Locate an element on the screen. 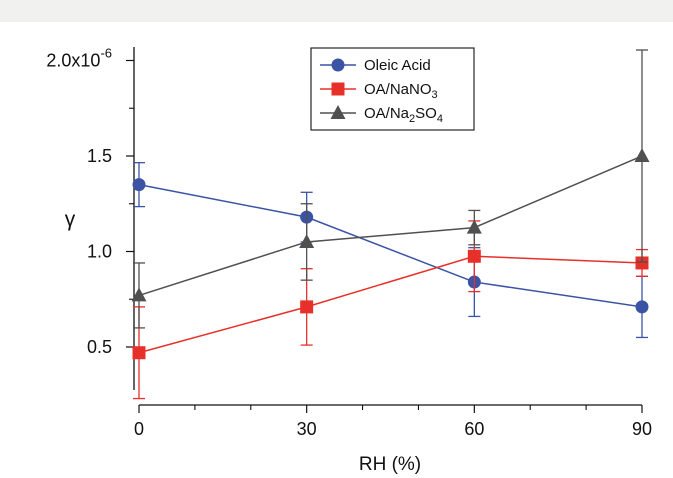  y-tick-label: 1.0 is located at coordinates (99, 252).